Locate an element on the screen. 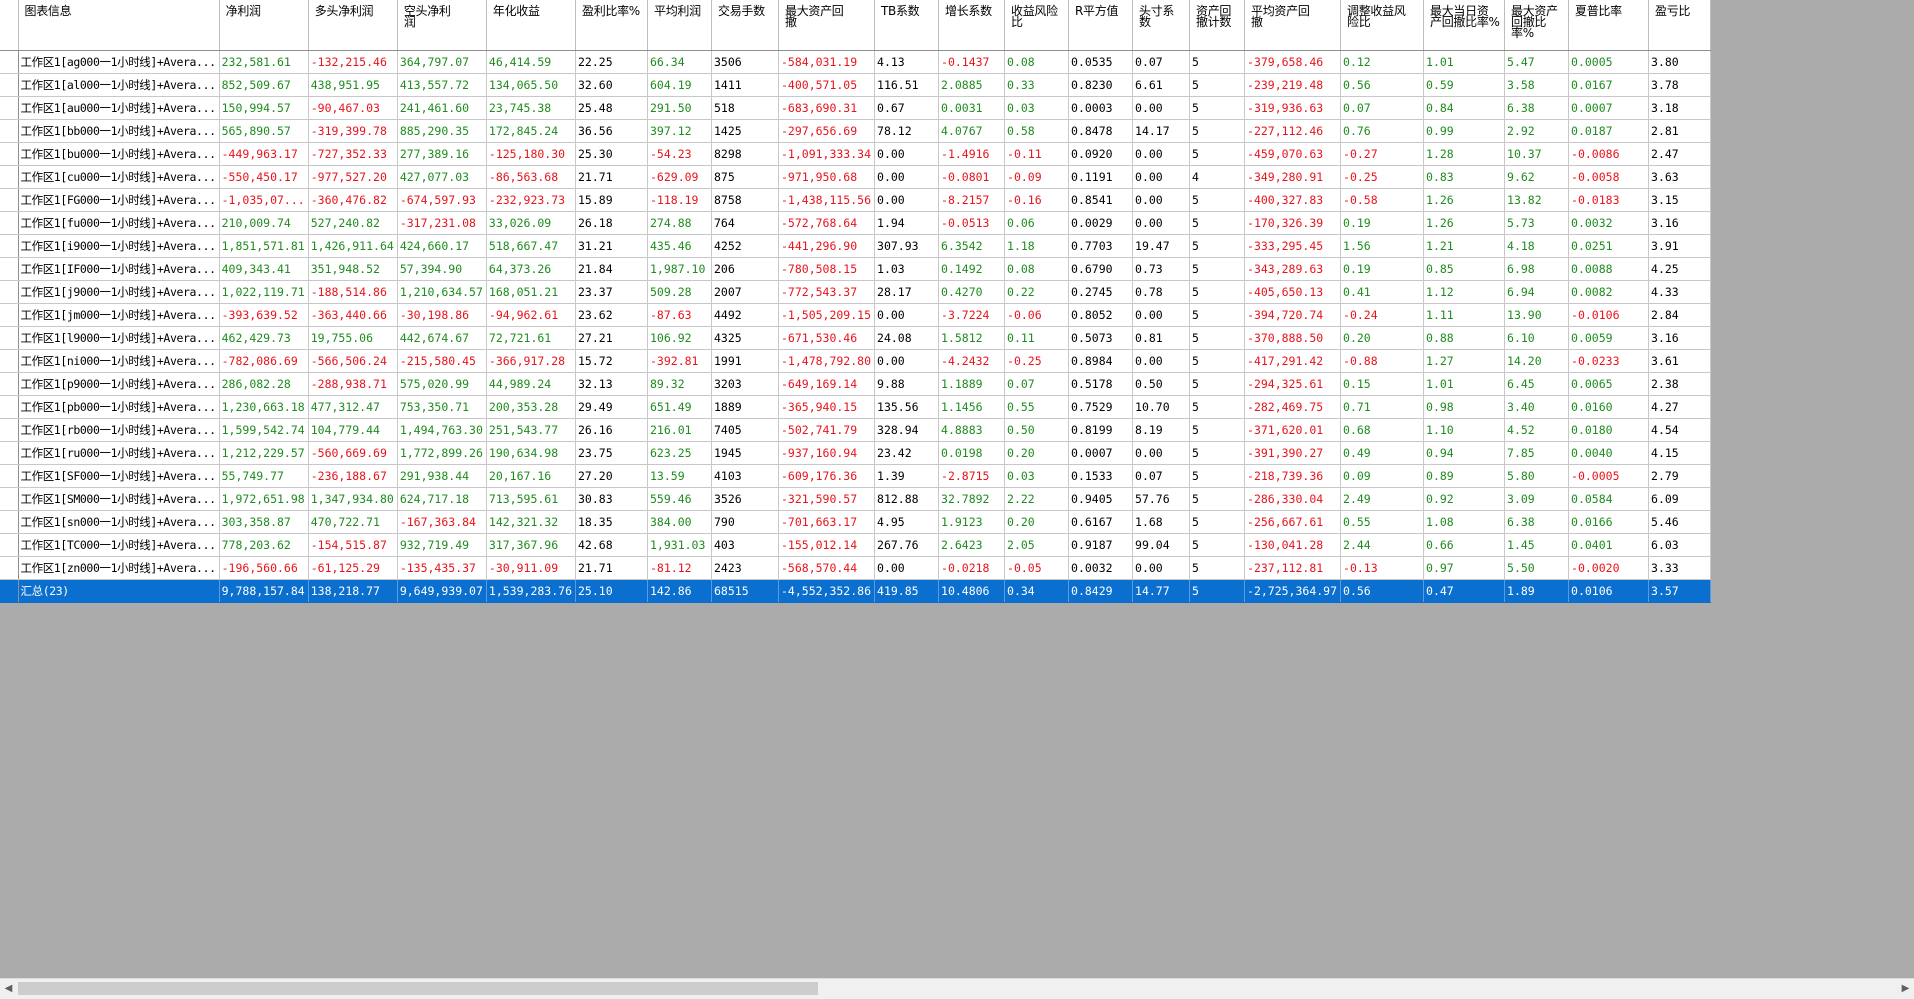  cell-growth-coefficient: 10.4806 is located at coordinates (972, 591).